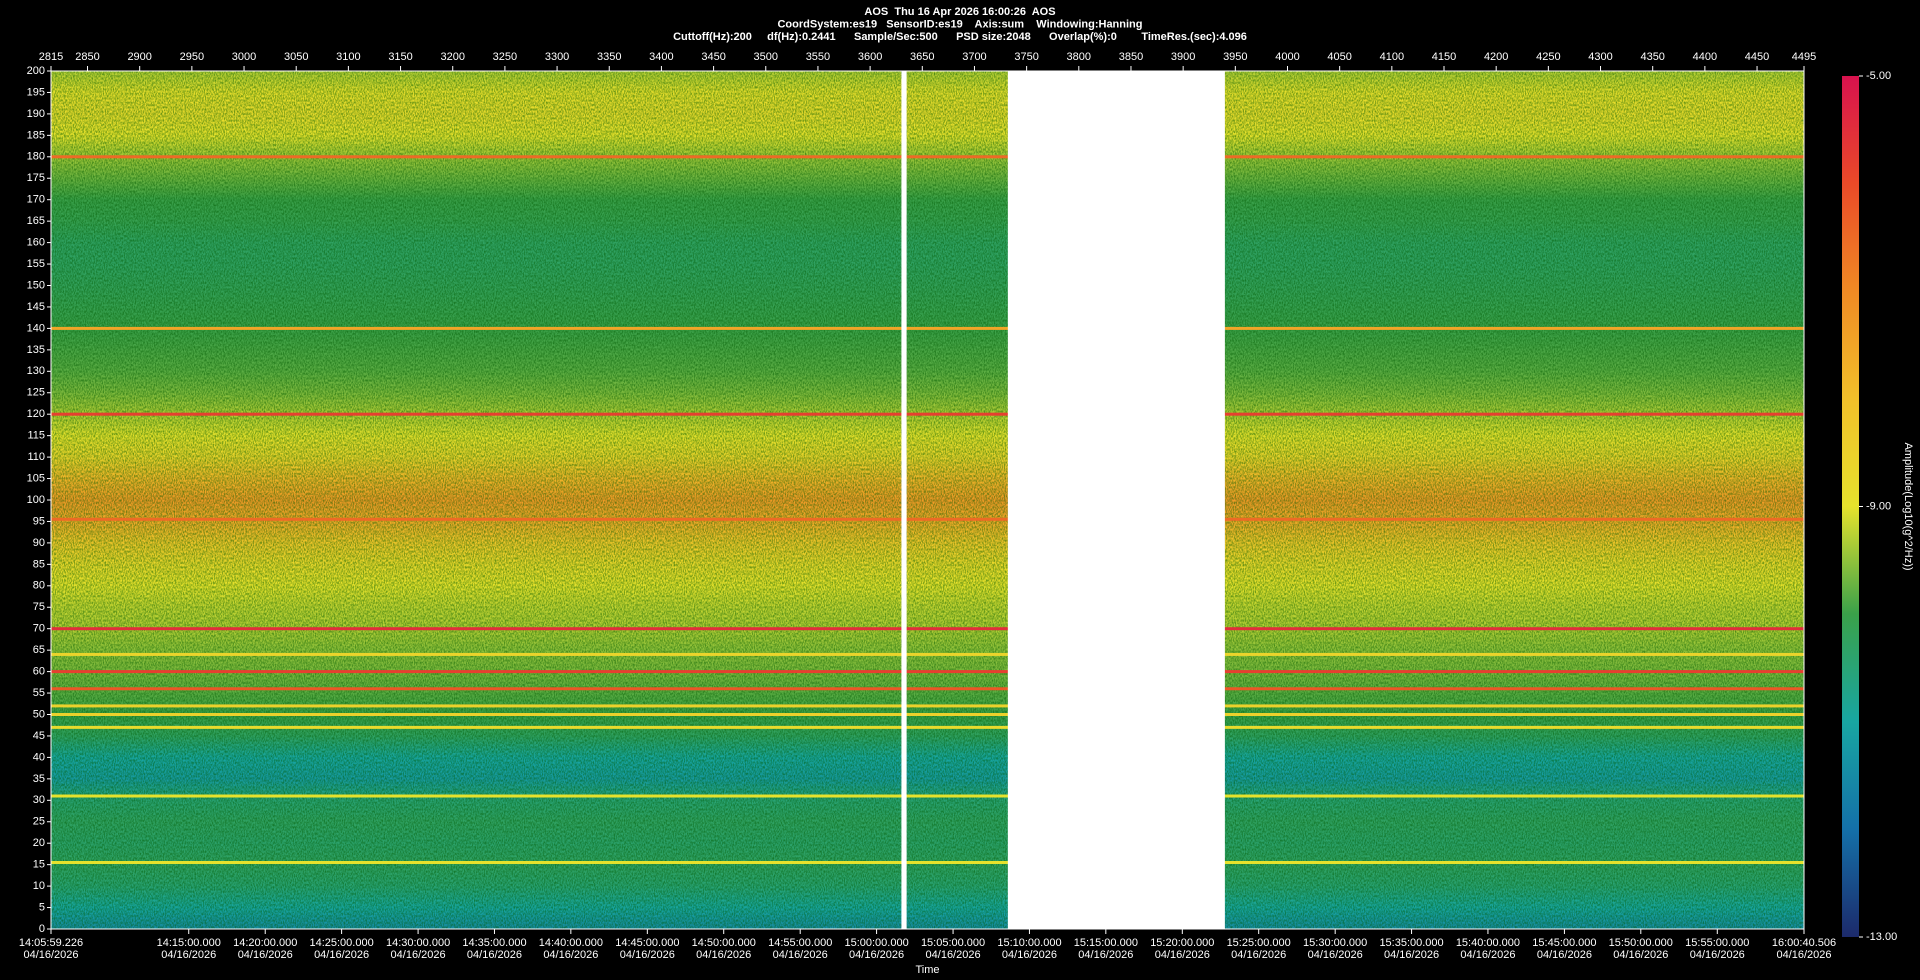 This screenshot has height=980, width=1920. What do you see at coordinates (1705, 57) in the screenshot?
I see `x-tick-label: 4400` at bounding box center [1705, 57].